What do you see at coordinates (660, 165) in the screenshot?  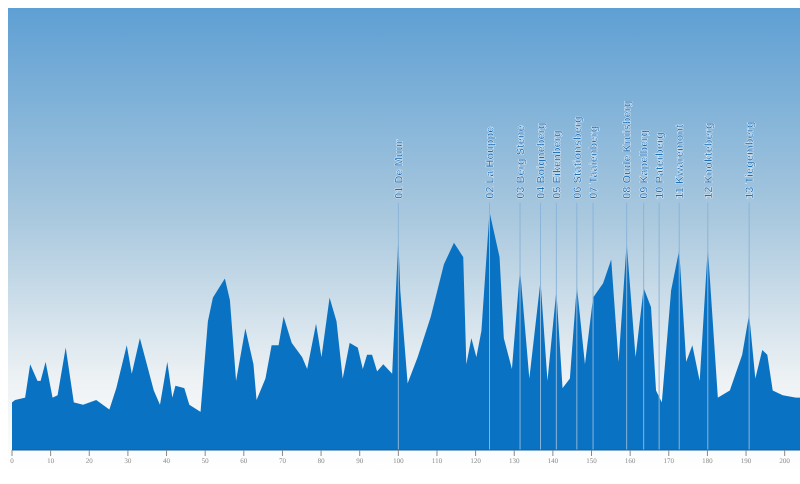 I see `ref-line-label: 10 Paterberg` at bounding box center [660, 165].